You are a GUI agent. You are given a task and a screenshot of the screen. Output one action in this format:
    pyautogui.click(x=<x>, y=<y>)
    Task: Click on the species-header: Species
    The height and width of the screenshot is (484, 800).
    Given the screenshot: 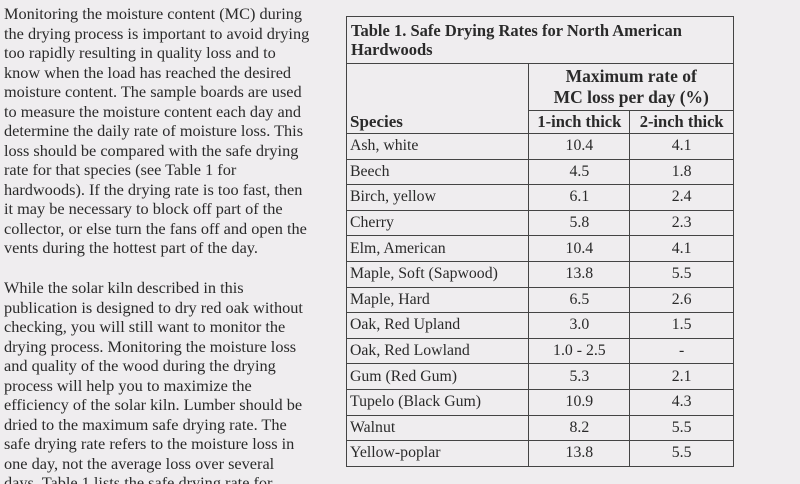 What is the action you would take?
    pyautogui.click(x=437, y=122)
    